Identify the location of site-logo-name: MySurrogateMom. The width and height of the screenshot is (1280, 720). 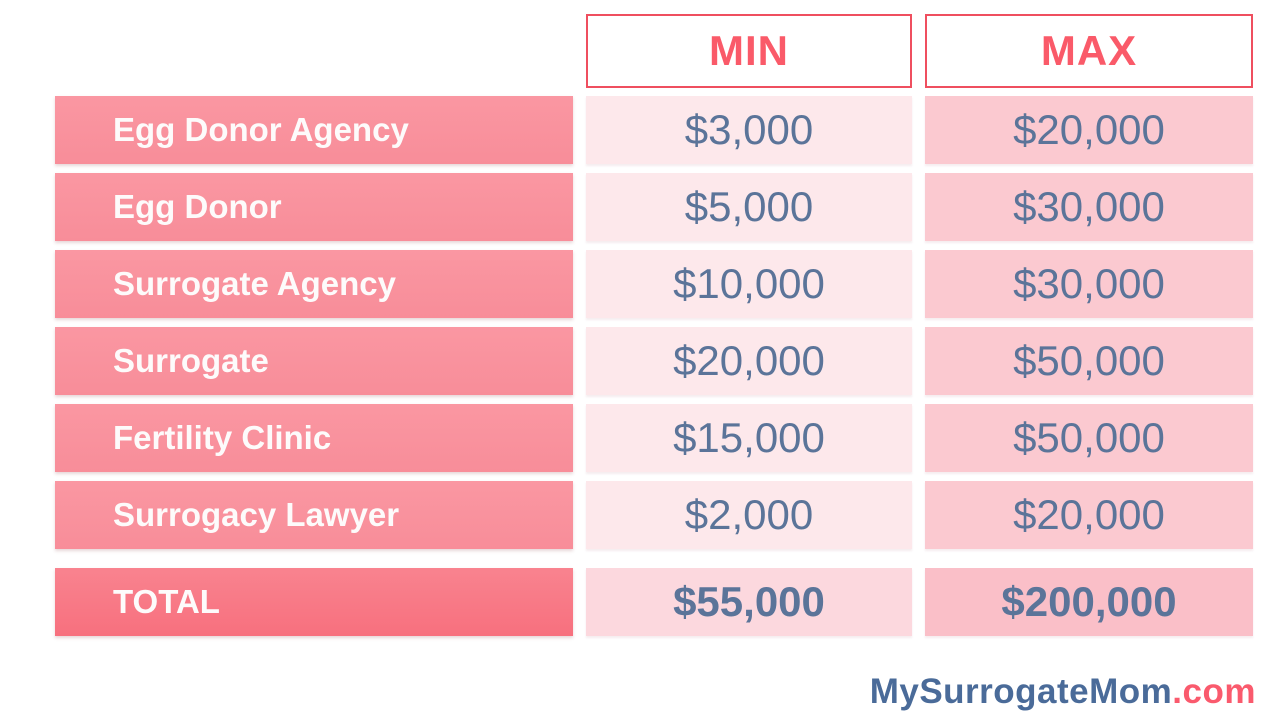
(1021, 691).